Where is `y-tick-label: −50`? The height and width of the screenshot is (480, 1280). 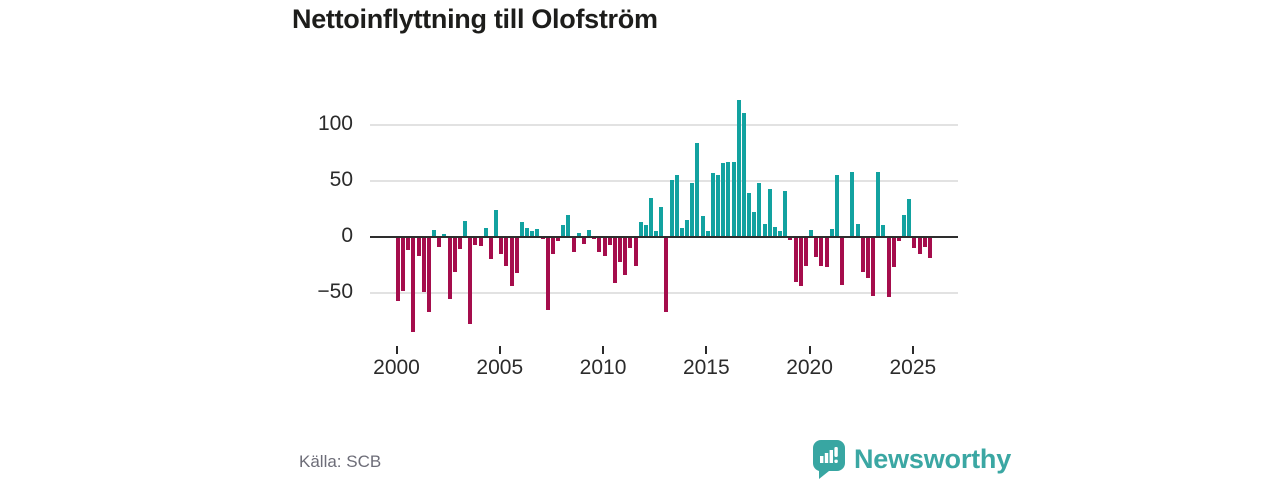
y-tick-label: −50 is located at coordinates (335, 291).